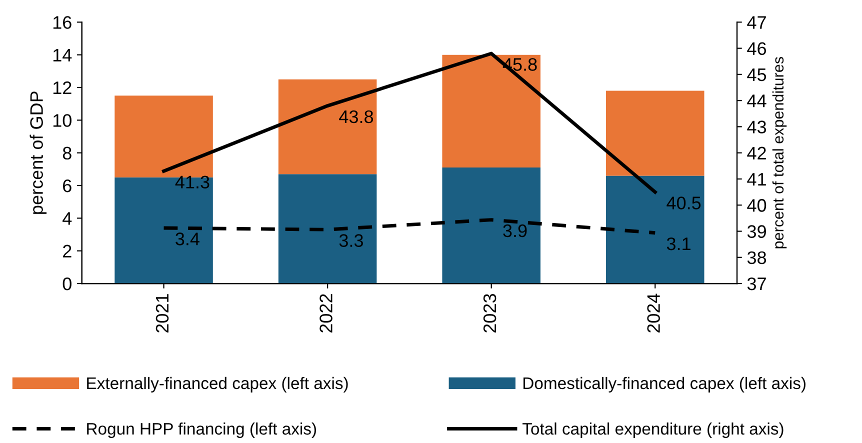 The height and width of the screenshot is (443, 862). What do you see at coordinates (756, 257) in the screenshot?
I see `y2-tick-label: 38` at bounding box center [756, 257].